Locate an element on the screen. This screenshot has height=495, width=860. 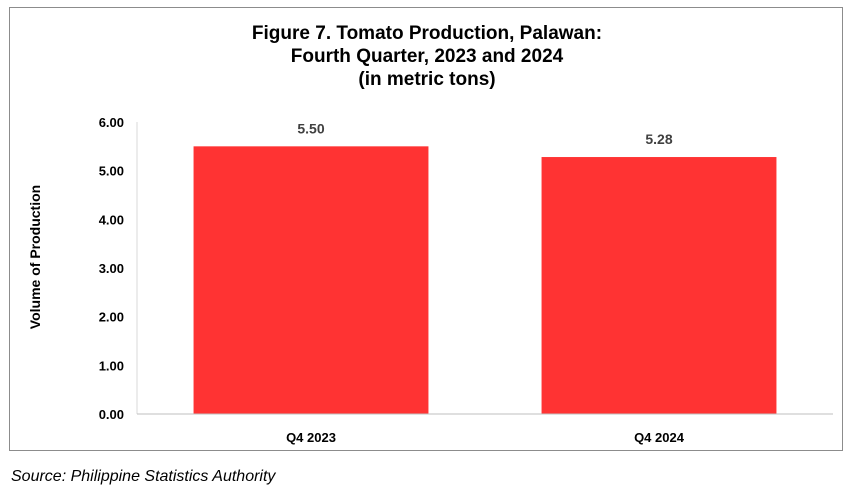
y-tick-label: 4.00 is located at coordinates (111, 219).